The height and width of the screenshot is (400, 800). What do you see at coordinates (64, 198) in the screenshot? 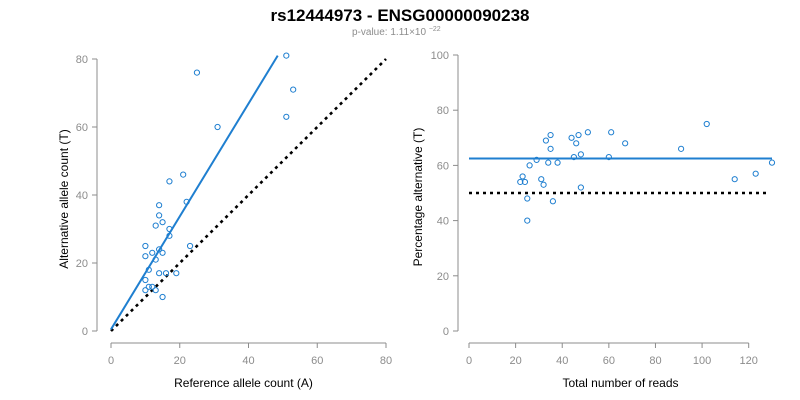
I see `y-axis-label: Alternative allele count (T)` at bounding box center [64, 198].